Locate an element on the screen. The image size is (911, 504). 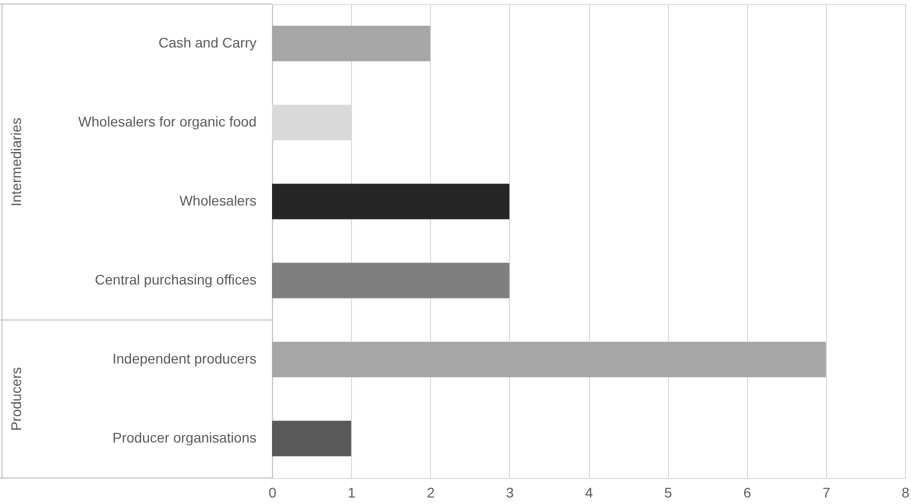
y-tick-label: Wholesalers is located at coordinates (217, 200).